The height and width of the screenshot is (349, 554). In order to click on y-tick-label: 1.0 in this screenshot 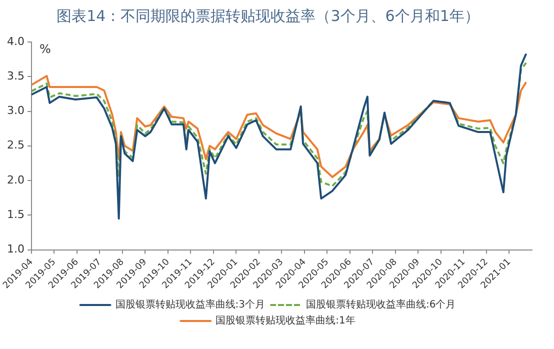, I will do `click(15, 249)`.